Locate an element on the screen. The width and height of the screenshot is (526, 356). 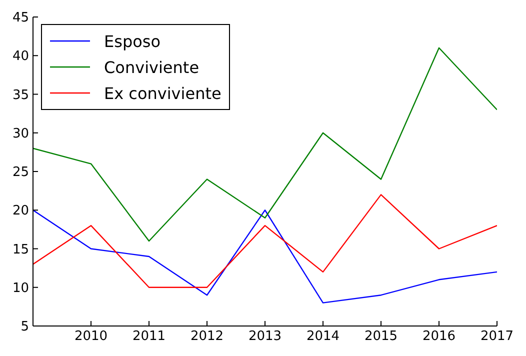
y-tick-label: 45 is located at coordinates (20, 18).